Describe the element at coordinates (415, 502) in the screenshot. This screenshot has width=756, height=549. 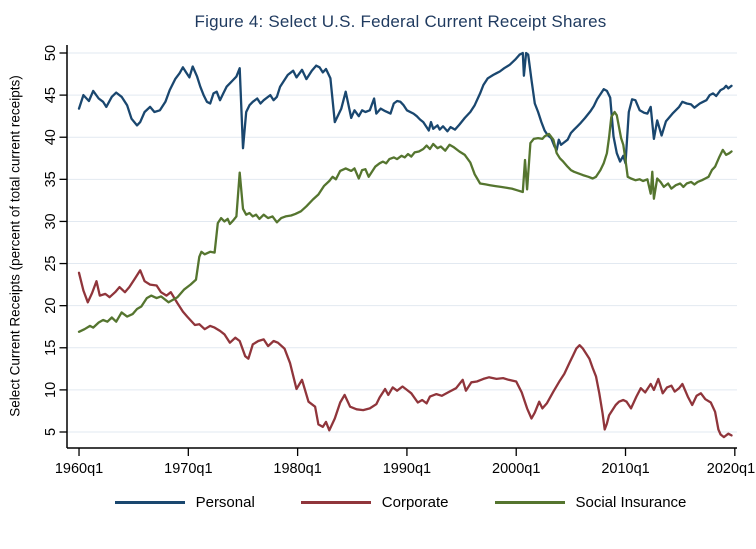
I see `legend-label-corporate: Corporate` at that location.